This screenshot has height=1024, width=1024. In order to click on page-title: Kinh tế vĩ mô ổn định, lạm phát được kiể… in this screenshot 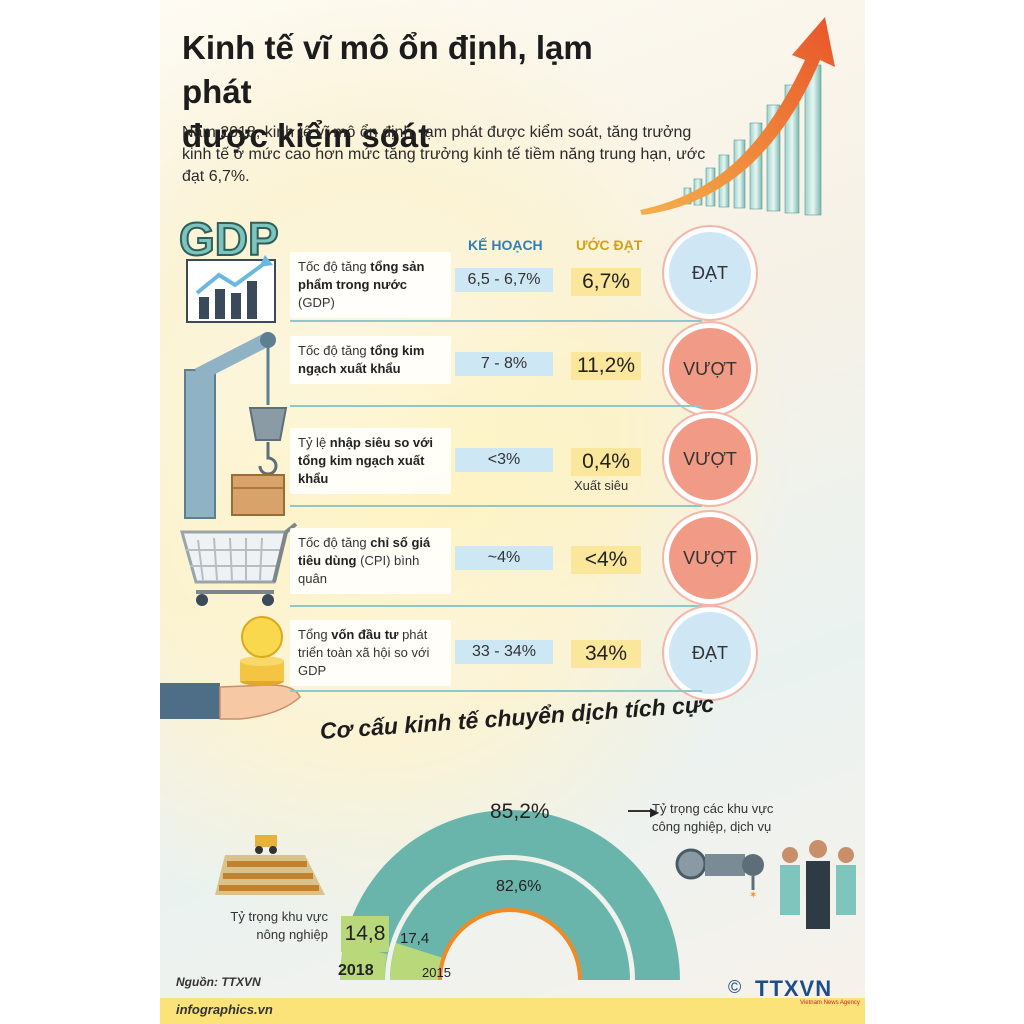, I will do `click(422, 92)`.